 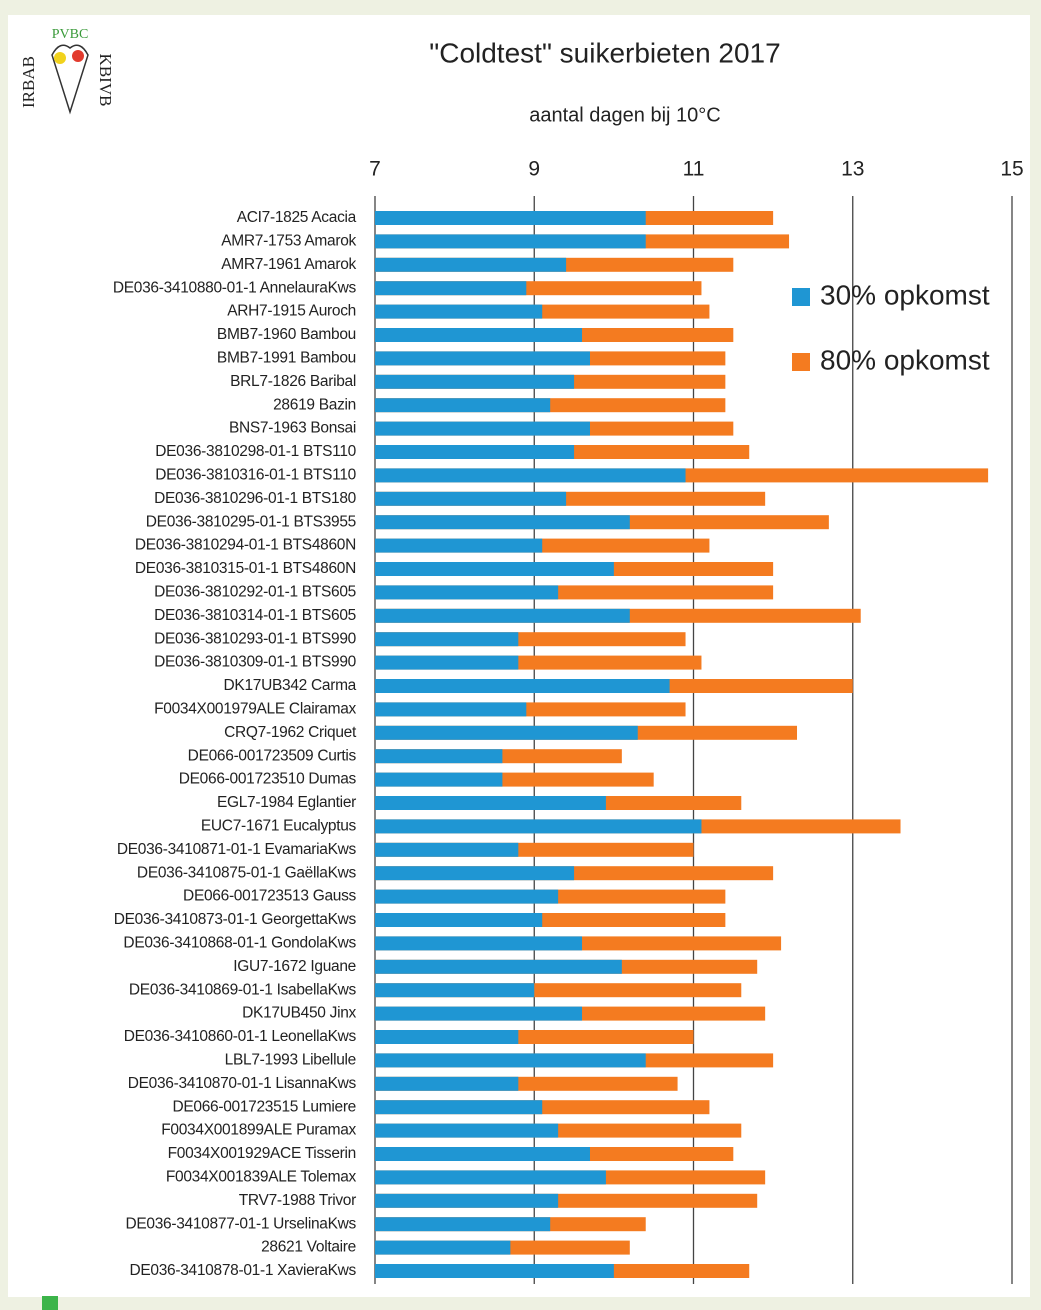 What do you see at coordinates (291, 311) in the screenshot?
I see `y-tick-label: ARH7-1915 Auroch` at bounding box center [291, 311].